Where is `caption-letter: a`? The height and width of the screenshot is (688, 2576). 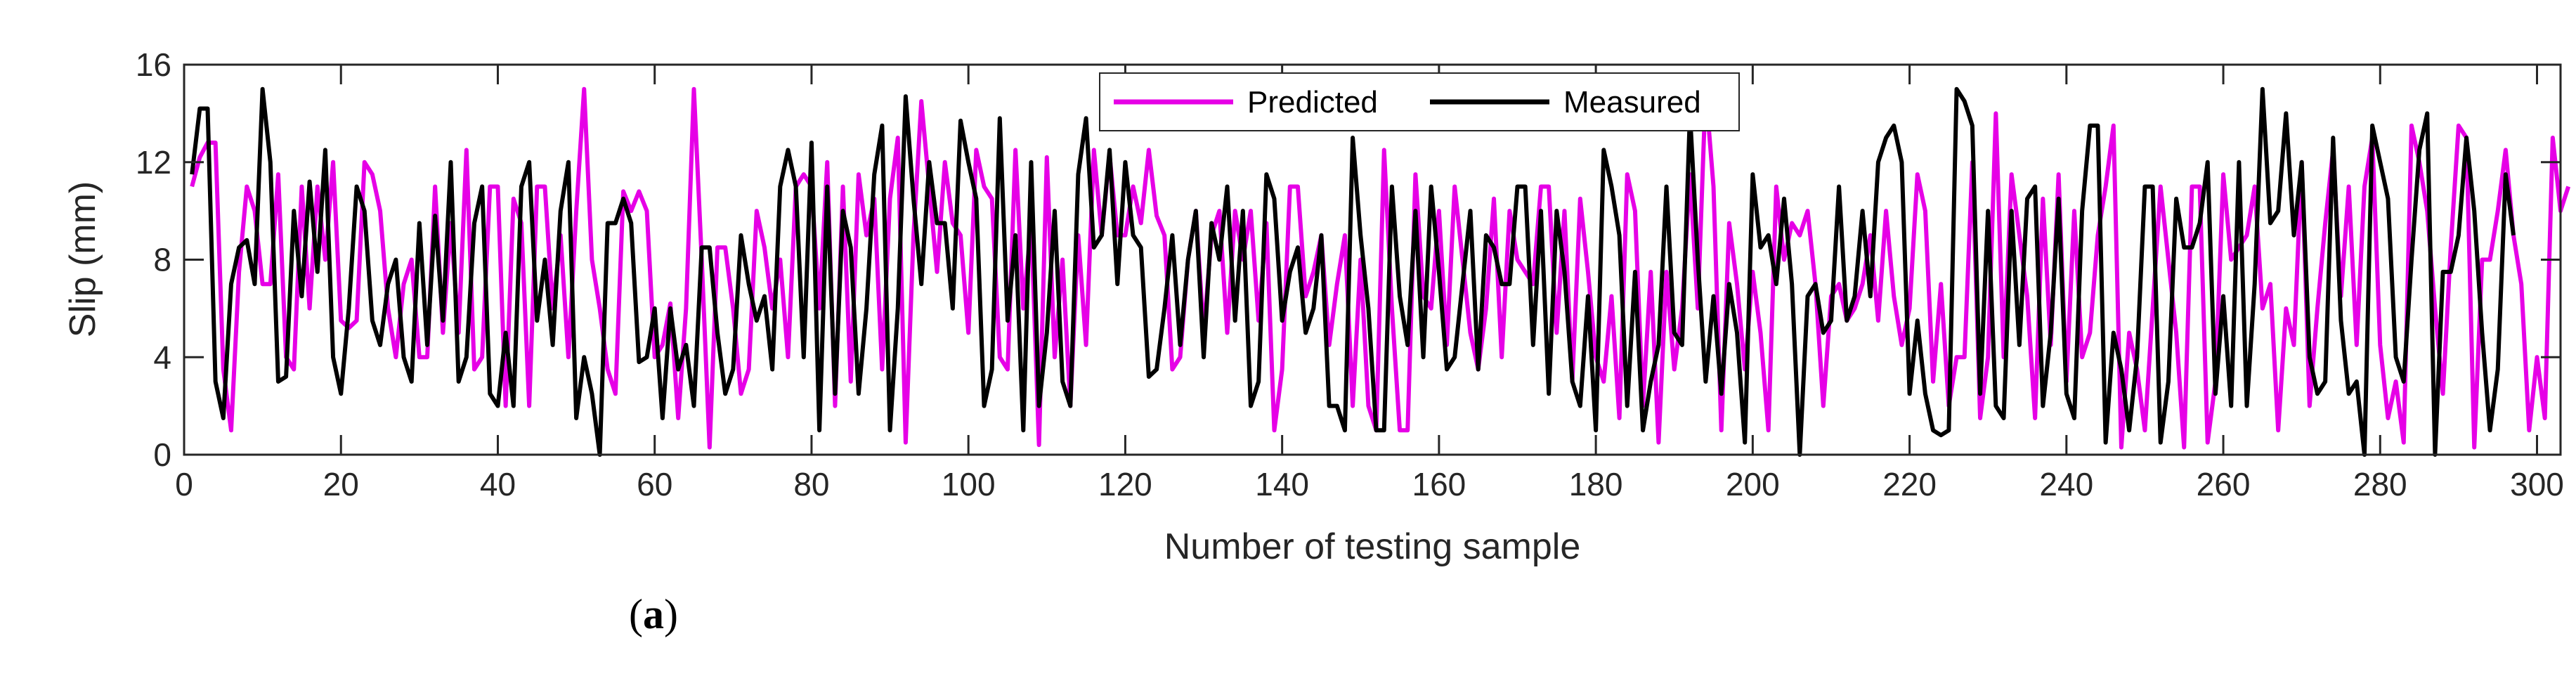 caption-letter: a is located at coordinates (653, 614).